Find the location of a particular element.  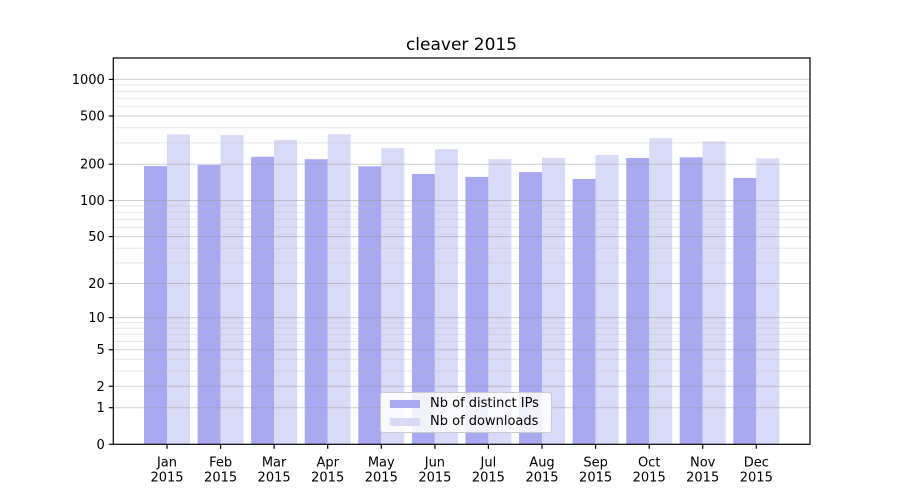

x-tick-label-month: Oct is located at coordinates (649, 463).